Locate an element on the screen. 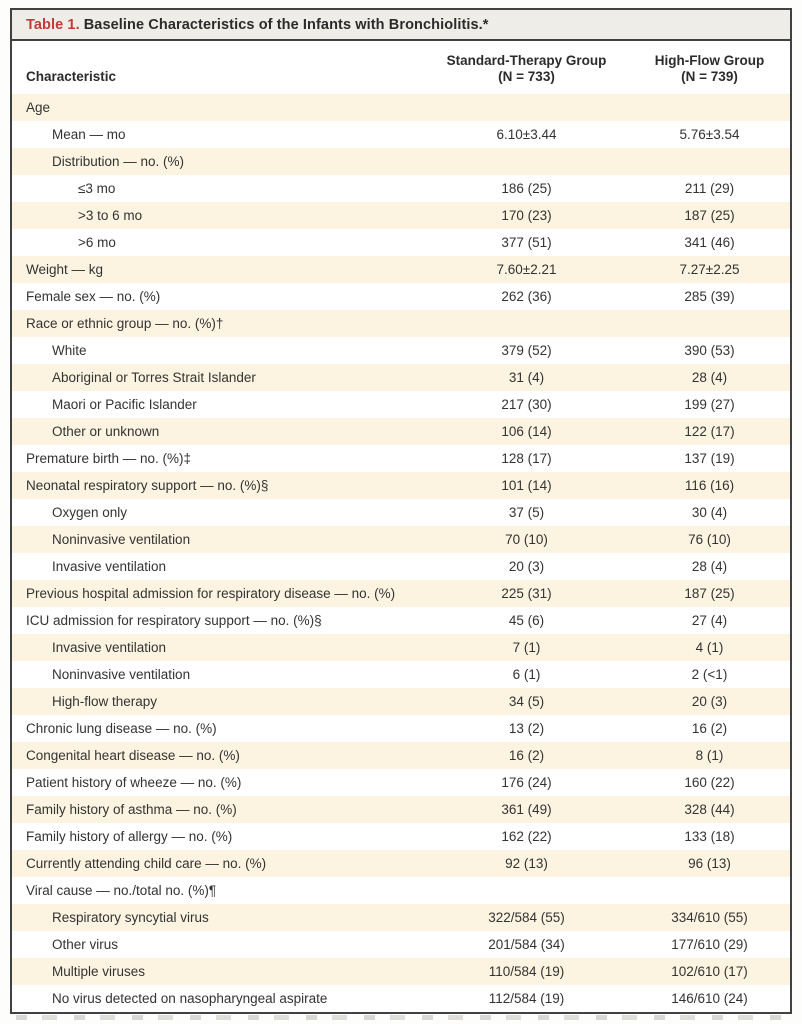 The height and width of the screenshot is (1024, 802). row-label: Premature birth — no. (%)‡ is located at coordinates (109, 458).